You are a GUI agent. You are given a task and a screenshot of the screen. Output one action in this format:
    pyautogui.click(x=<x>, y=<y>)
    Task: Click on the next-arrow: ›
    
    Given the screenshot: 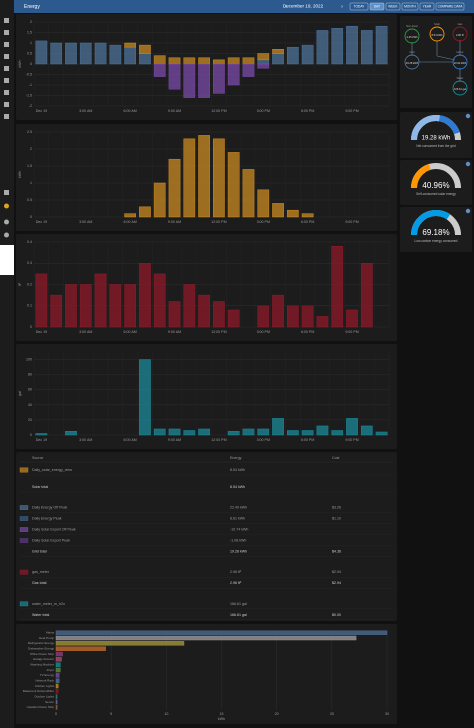 What is the action you would take?
    pyautogui.click(x=342, y=7)
    